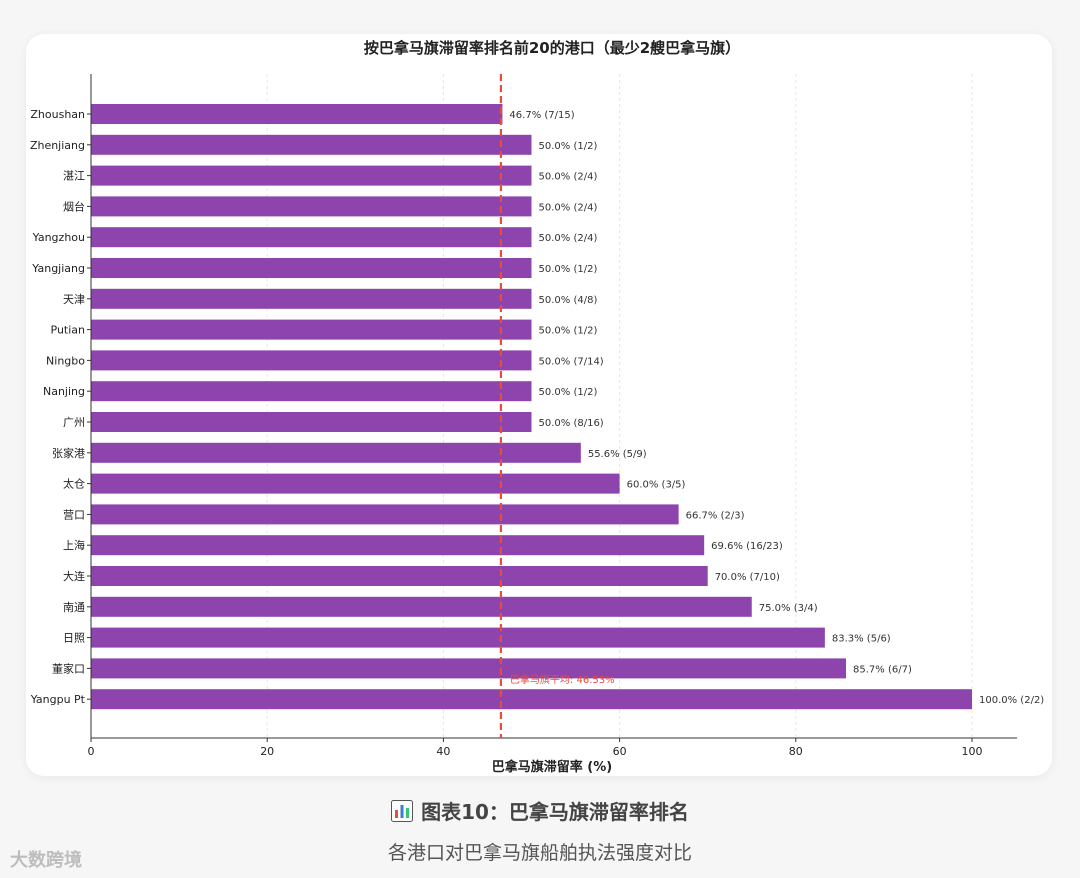 The width and height of the screenshot is (1080, 878). What do you see at coordinates (64, 391) in the screenshot?
I see `y-tick-label: Nanjing` at bounding box center [64, 391].